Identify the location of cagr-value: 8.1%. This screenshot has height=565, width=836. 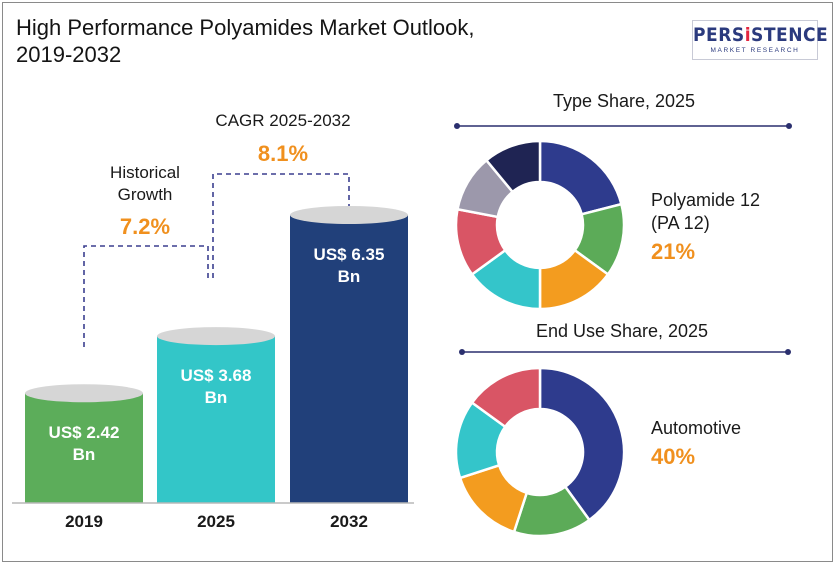
(283, 153).